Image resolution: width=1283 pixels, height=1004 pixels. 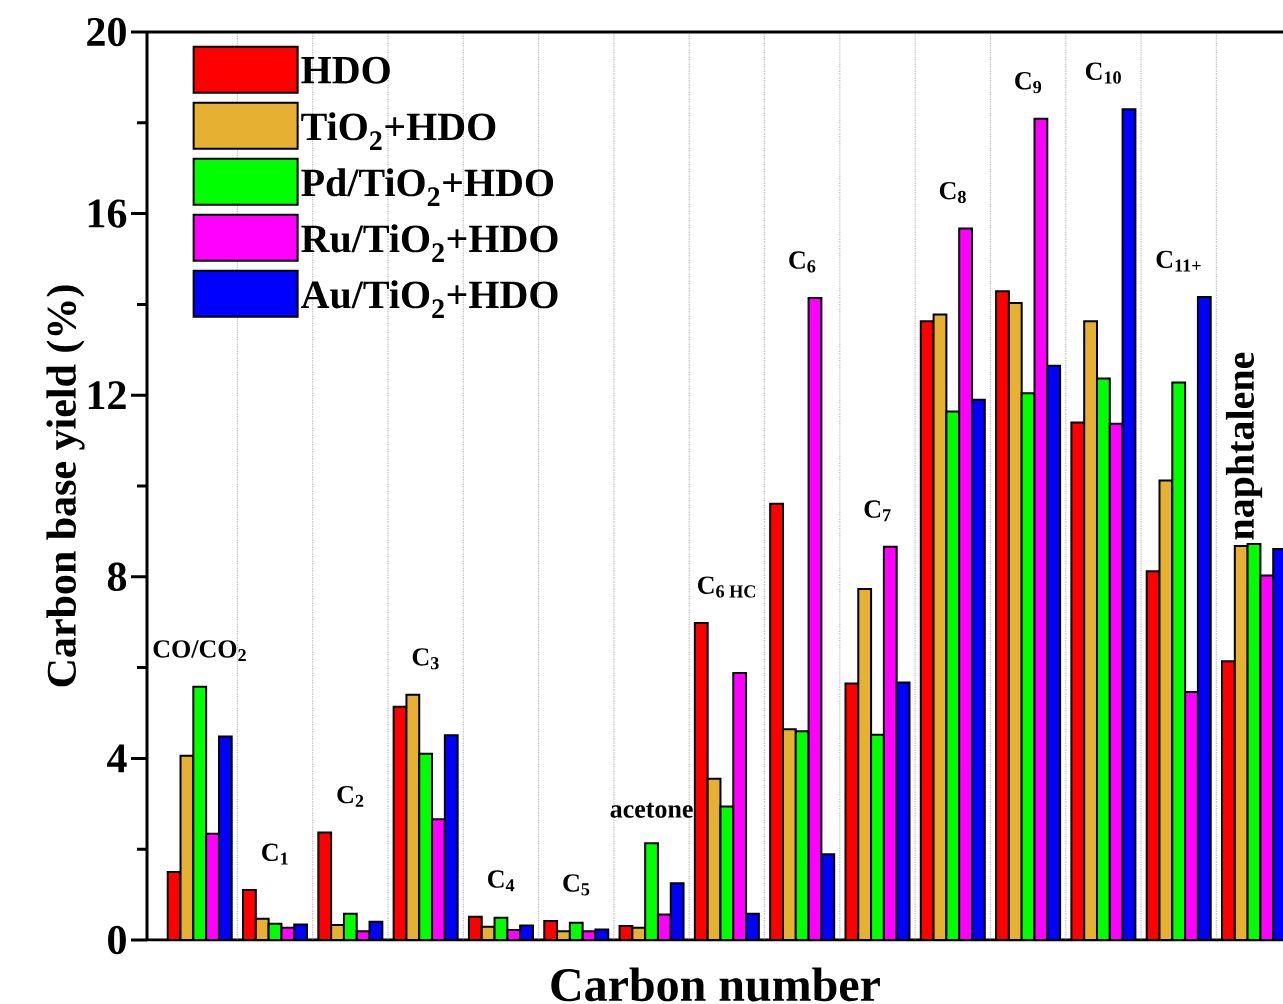 I want to click on x-tick-label: C$_{5}$, so click(x=576, y=885).